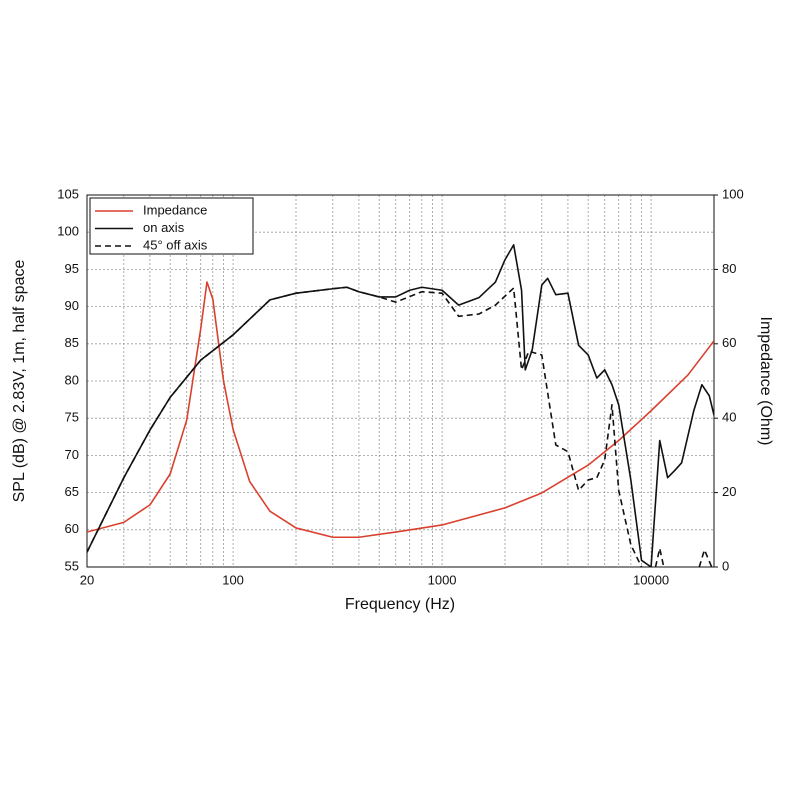  Describe the element at coordinates (72, 305) in the screenshot. I see `y-tick-label: 90` at that location.